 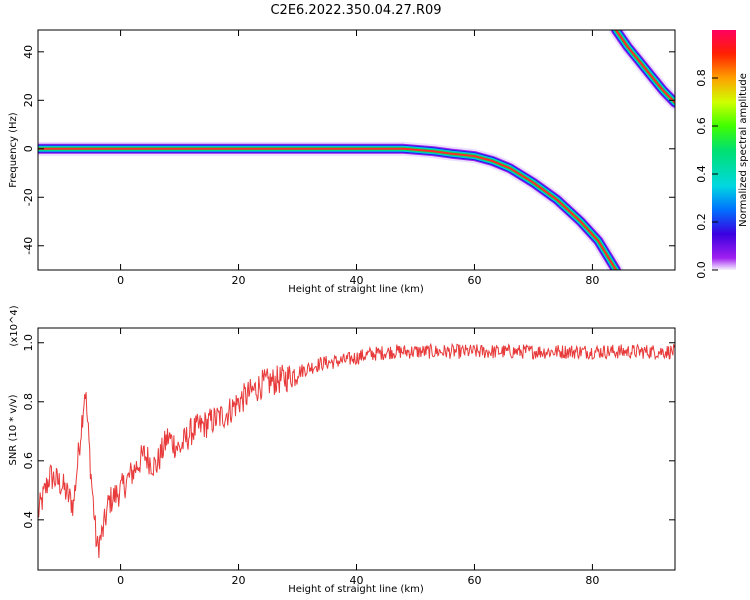 I want to click on snr-scale-note: (x10^4), so click(x=14, y=325).